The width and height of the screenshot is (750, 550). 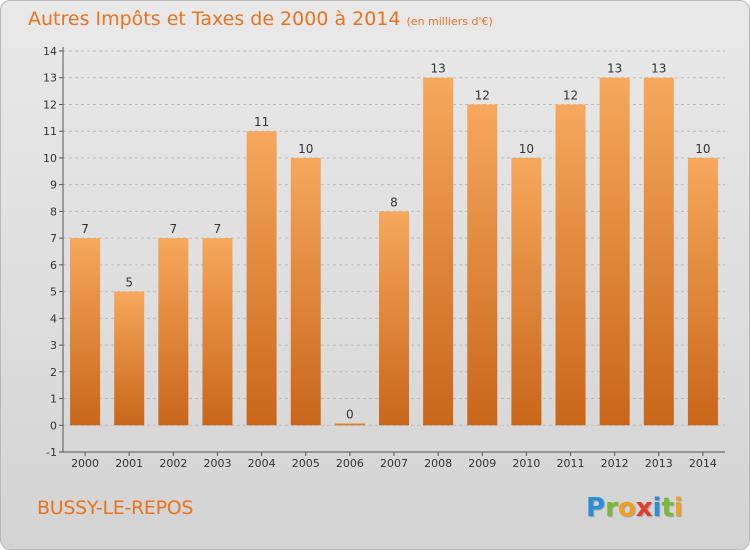 What do you see at coordinates (53, 211) in the screenshot?
I see `y-tick-label: 8` at bounding box center [53, 211].